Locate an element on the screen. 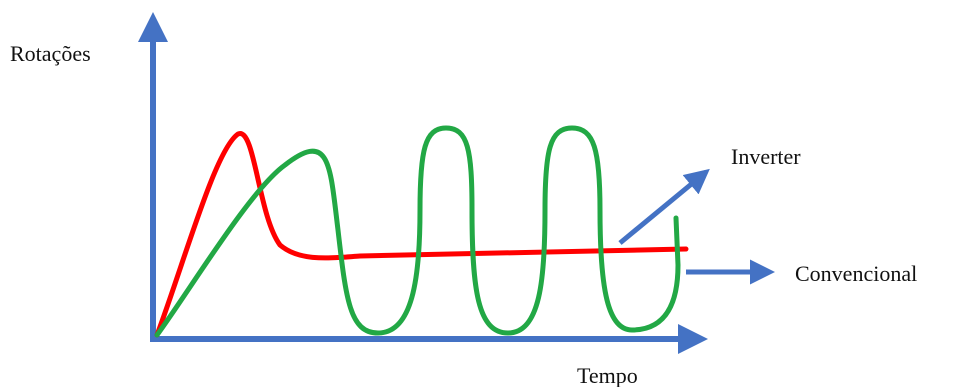  inverter-label: Inverter is located at coordinates (766, 156).